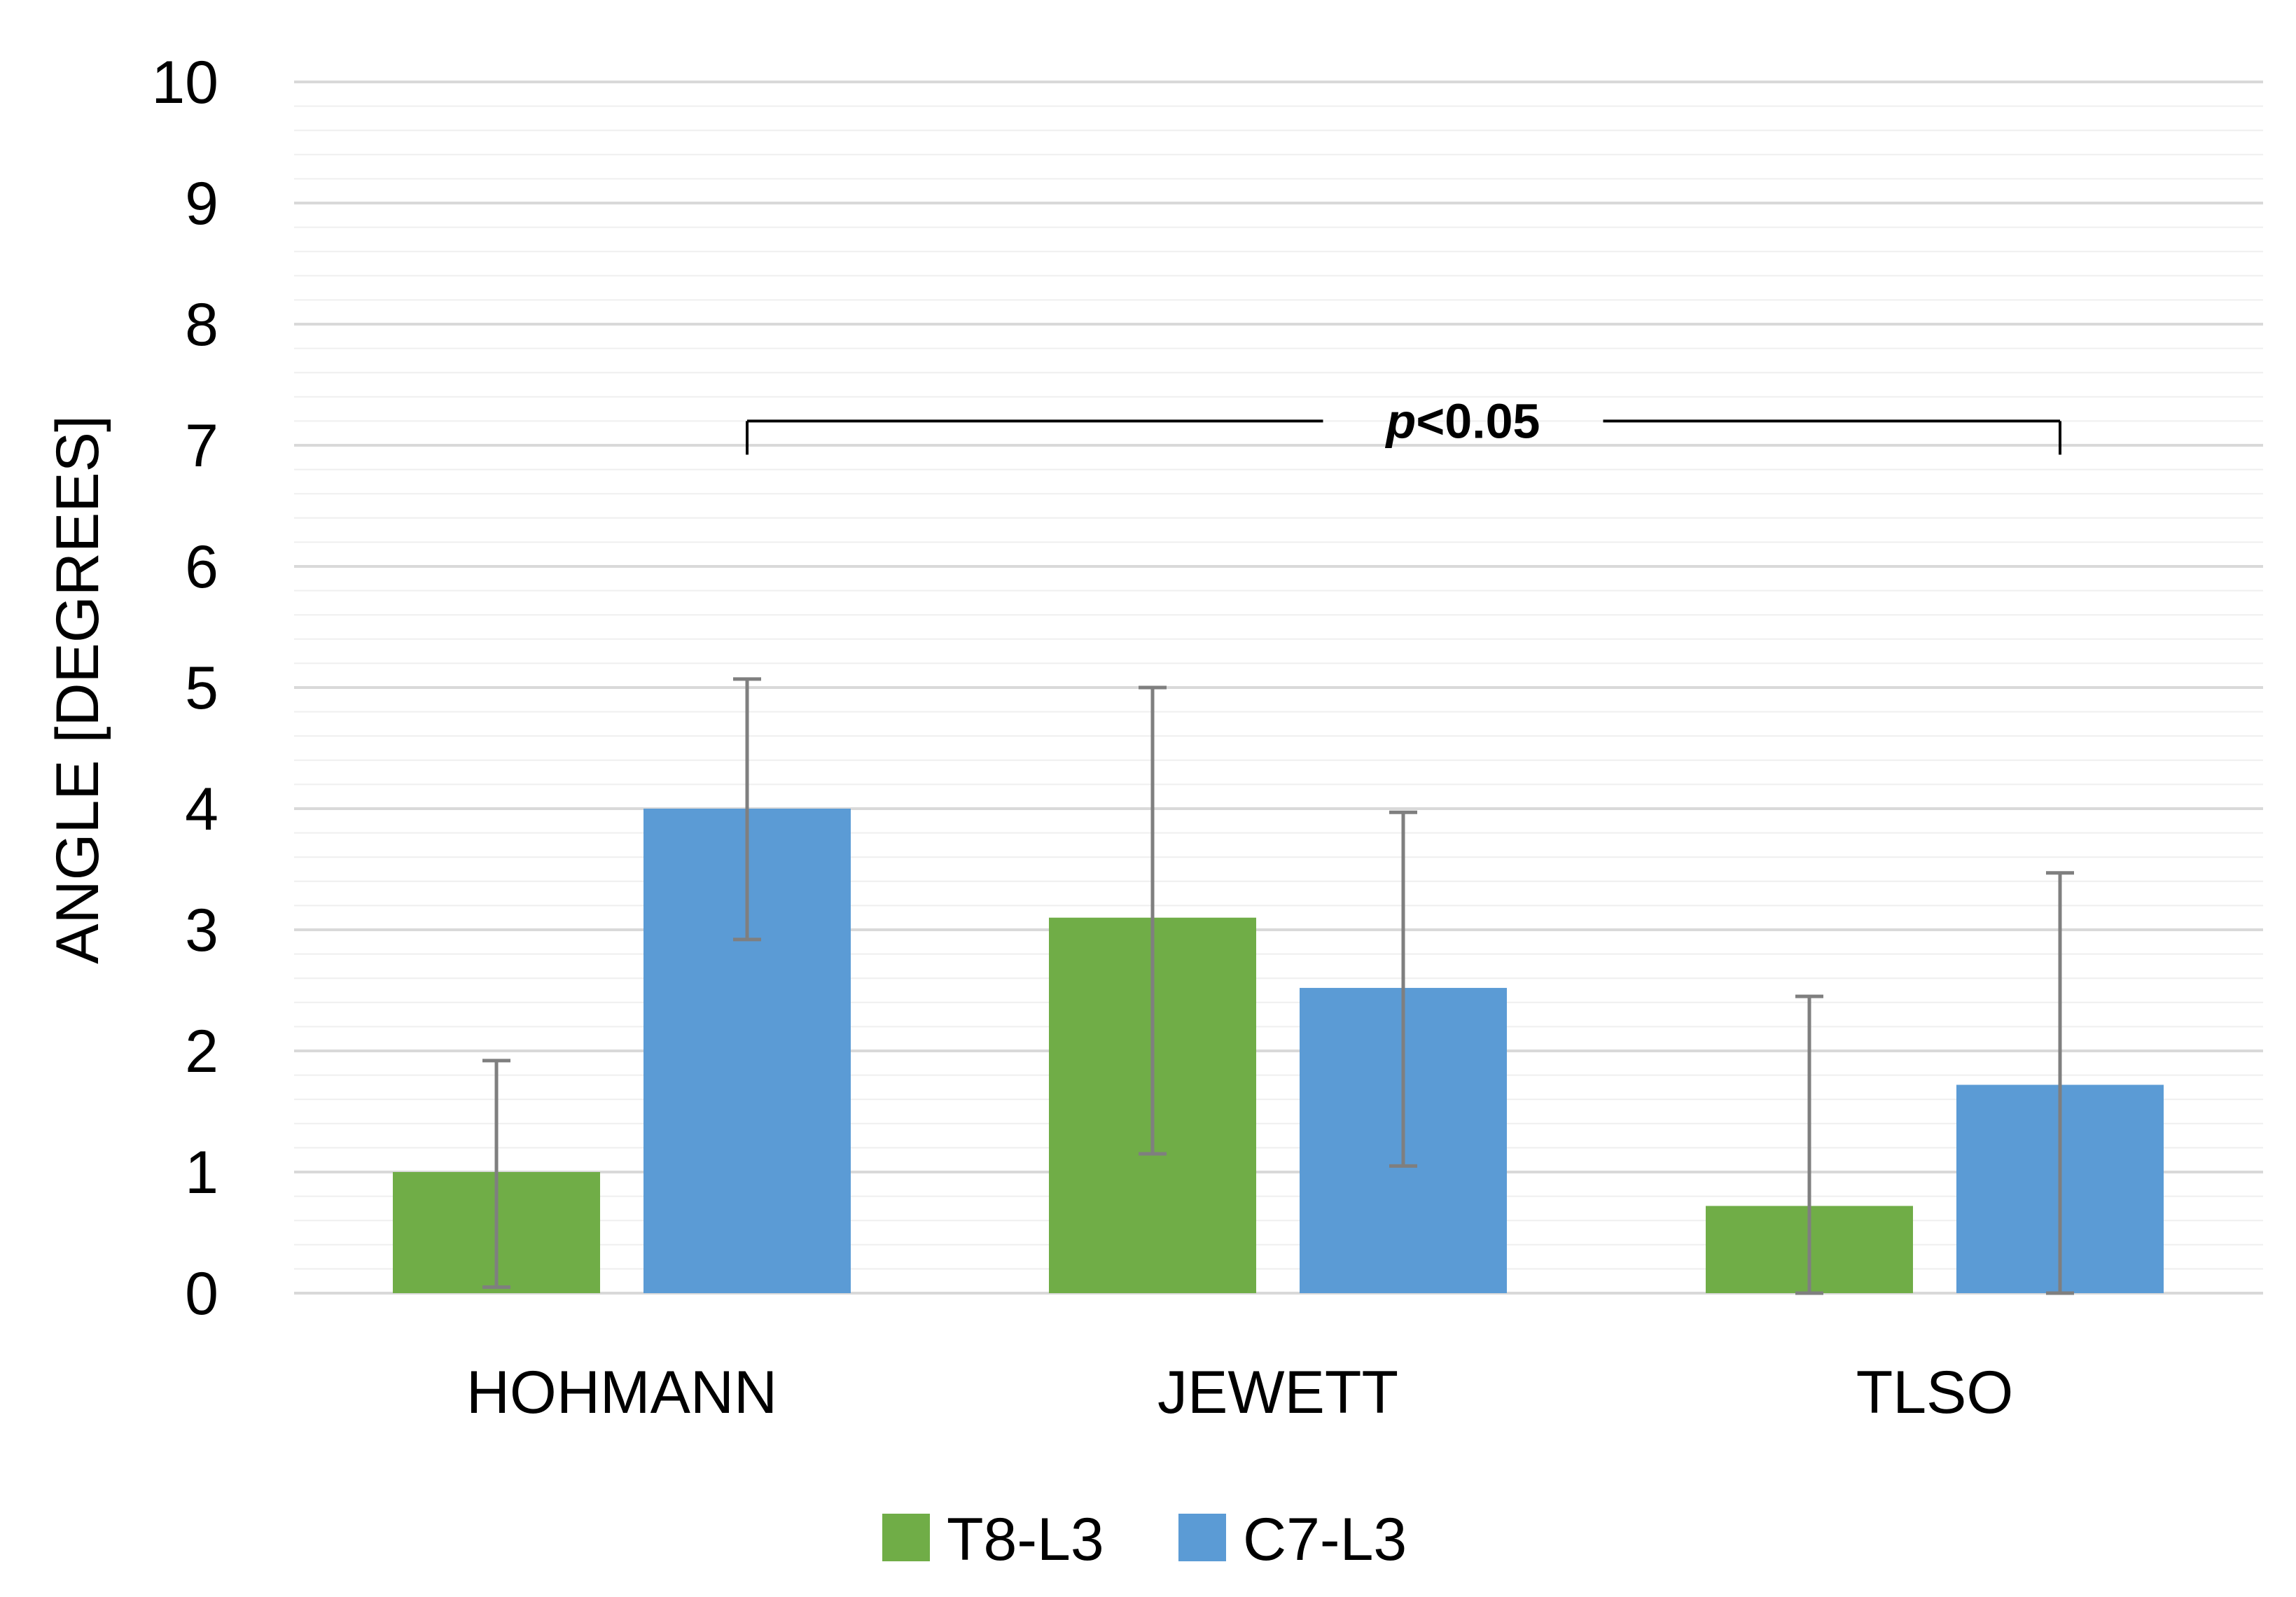 The width and height of the screenshot is (2296, 1597). What do you see at coordinates (1202, 1537) in the screenshot?
I see `legend-swatch-c7-l3` at bounding box center [1202, 1537].